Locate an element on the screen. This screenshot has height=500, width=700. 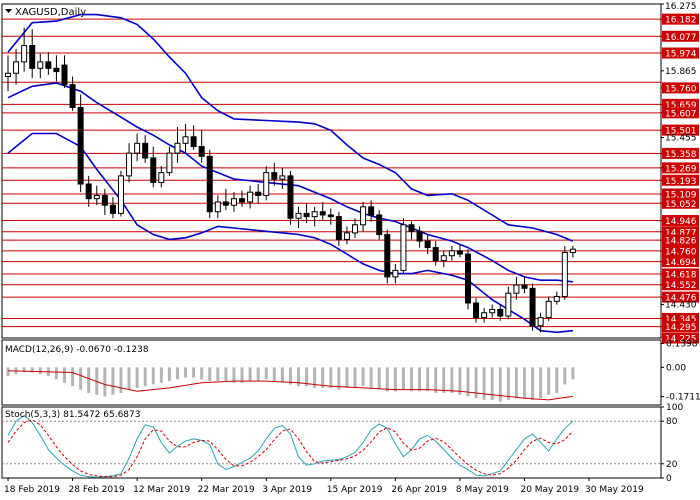
level-label: 15.607 is located at coordinates (681, 114).